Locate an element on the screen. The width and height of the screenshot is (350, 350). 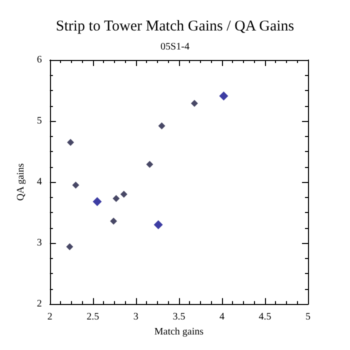
y-tick-label: 3 is located at coordinates (39, 243).